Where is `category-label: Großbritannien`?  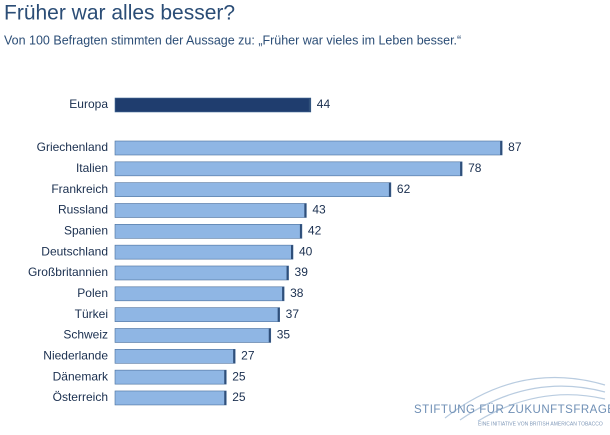
category-label: Großbritannien is located at coordinates (68, 272).